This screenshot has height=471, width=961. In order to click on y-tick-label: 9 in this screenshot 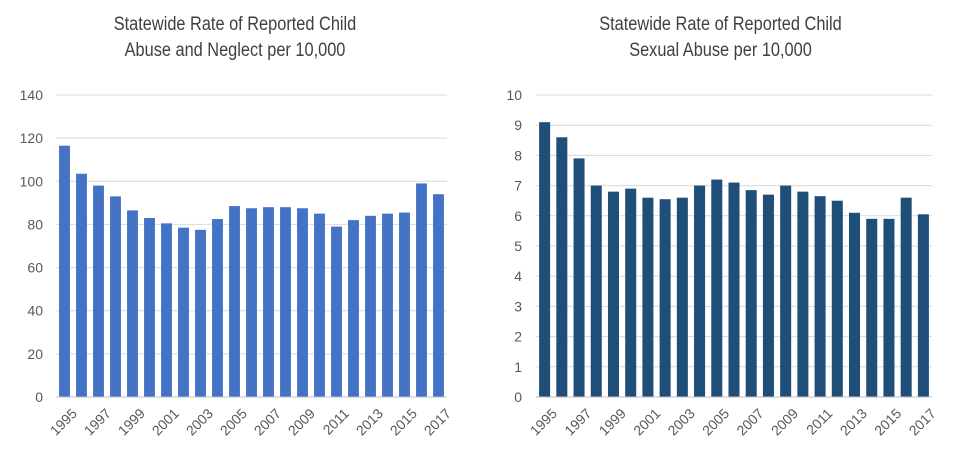, I will do `click(518, 125)`.